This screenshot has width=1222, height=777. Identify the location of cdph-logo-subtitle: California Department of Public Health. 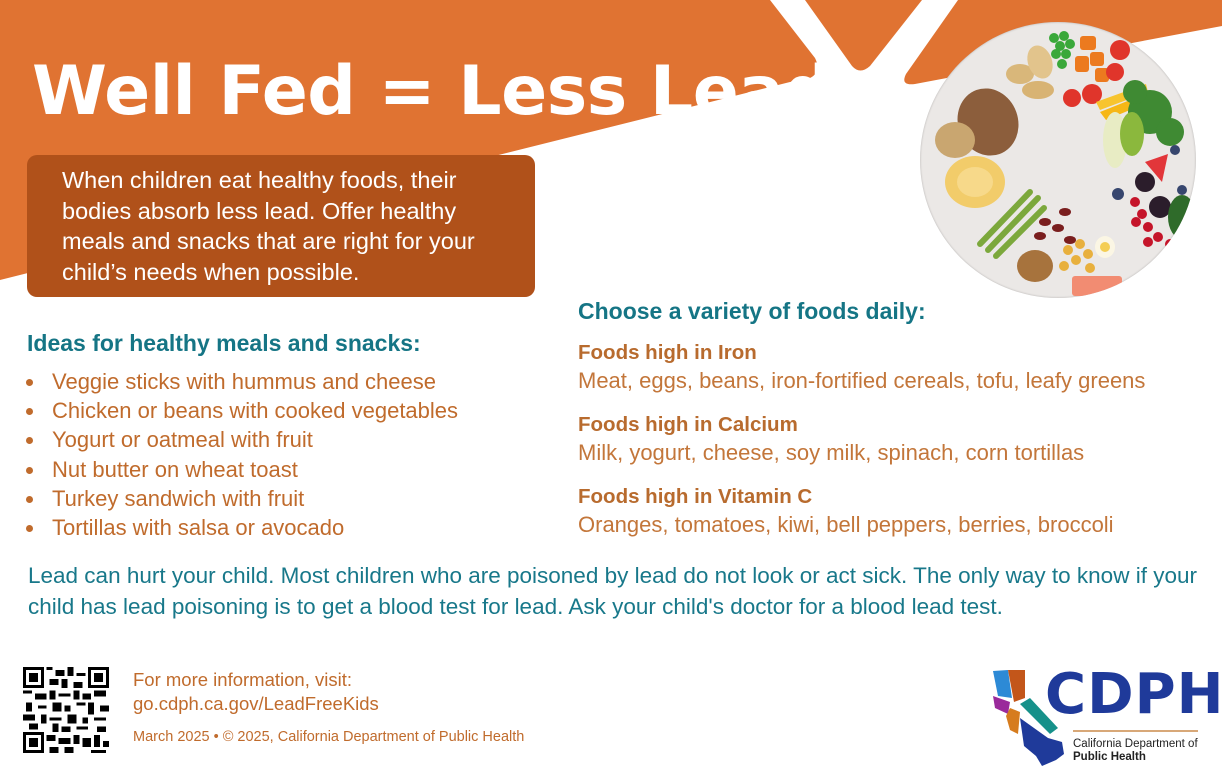
(1135, 750).